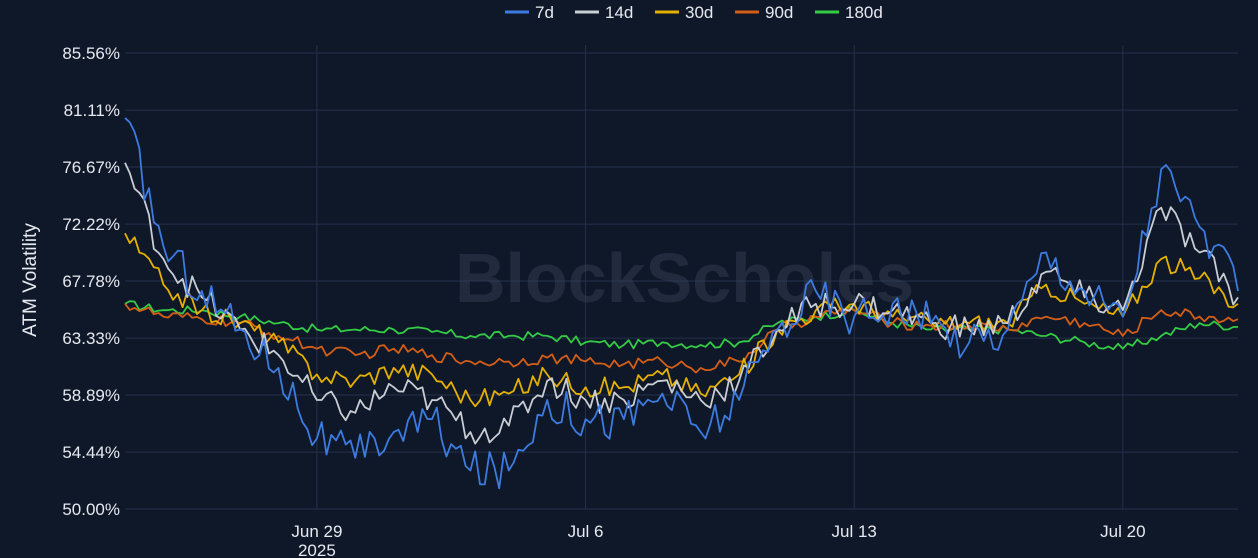  What do you see at coordinates (779, 12) in the screenshot?
I see `legend-label: 90d` at bounding box center [779, 12].